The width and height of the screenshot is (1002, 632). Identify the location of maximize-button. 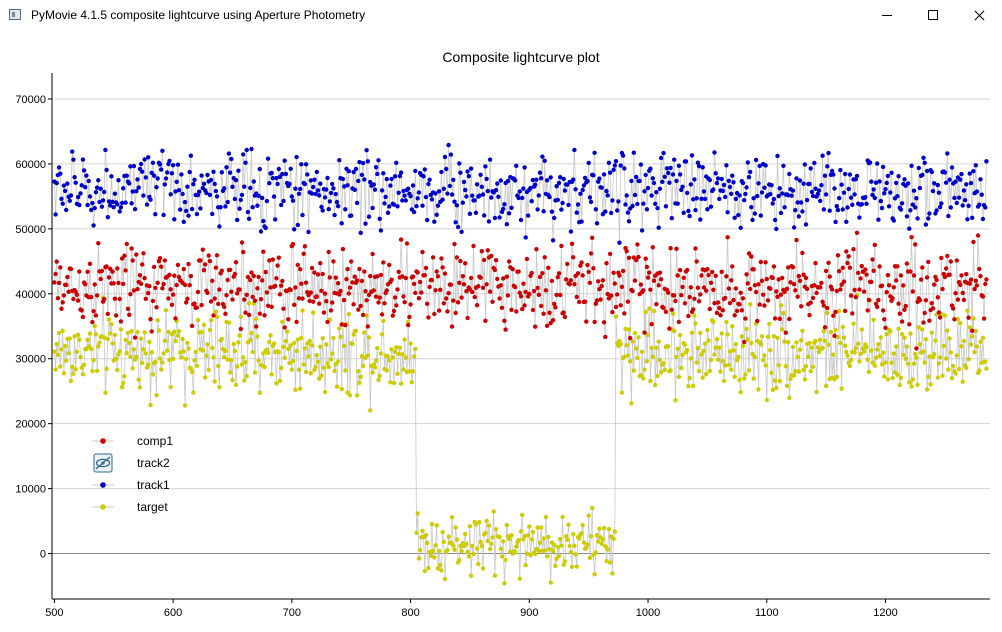
(933, 15).